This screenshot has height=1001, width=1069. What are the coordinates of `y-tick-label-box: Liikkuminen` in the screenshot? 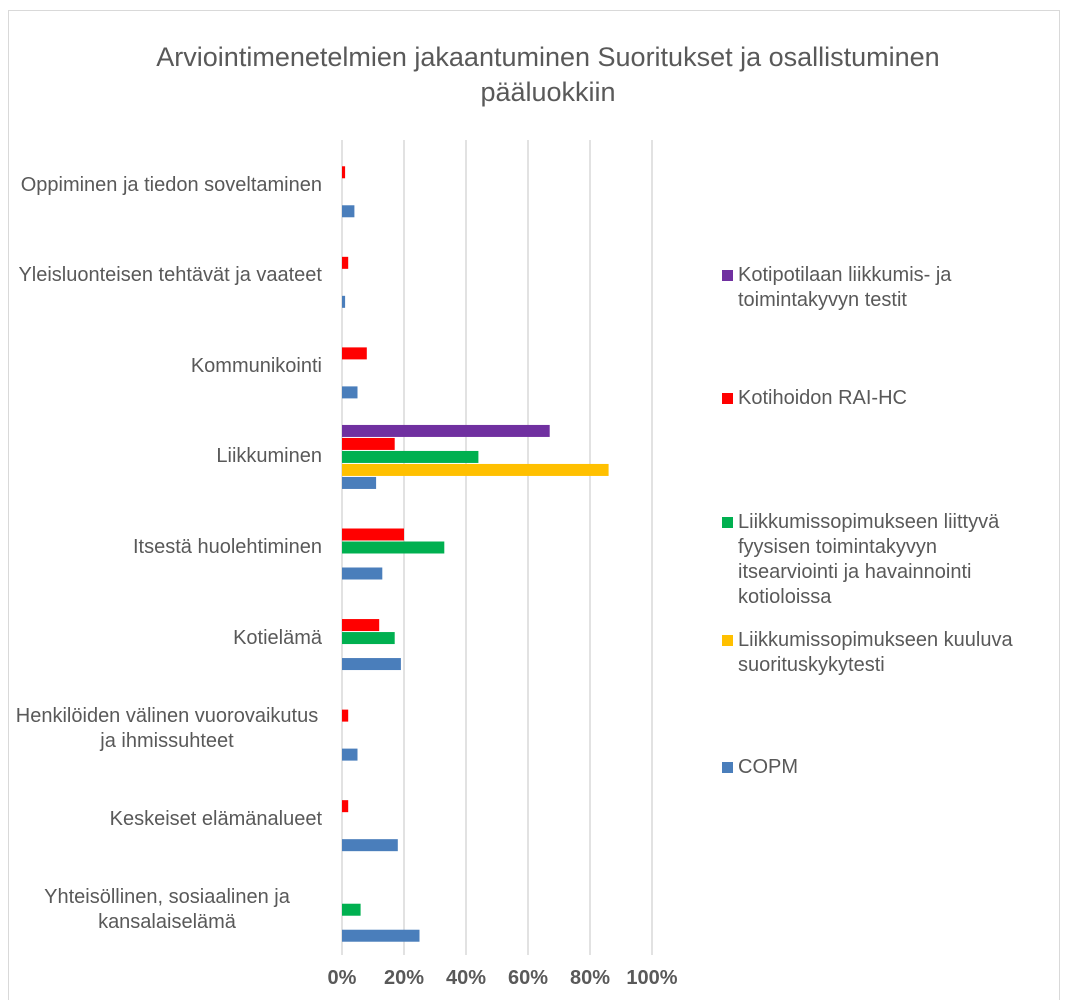 It's located at (167, 457).